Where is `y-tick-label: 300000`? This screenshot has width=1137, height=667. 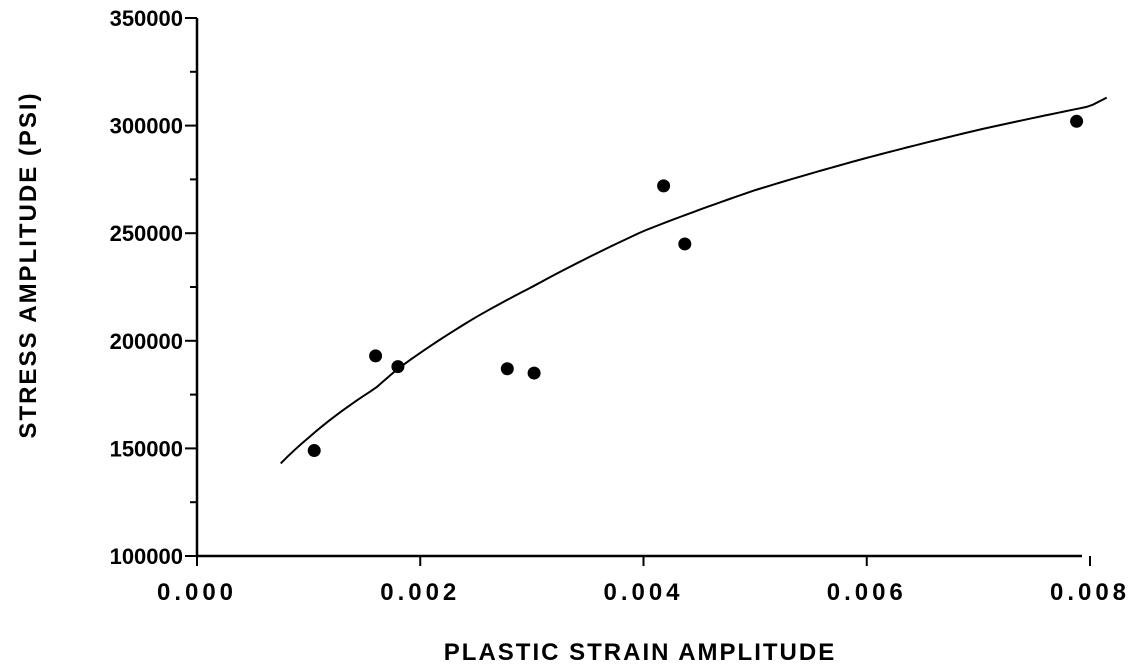 y-tick-label: 300000 is located at coordinates (146, 126).